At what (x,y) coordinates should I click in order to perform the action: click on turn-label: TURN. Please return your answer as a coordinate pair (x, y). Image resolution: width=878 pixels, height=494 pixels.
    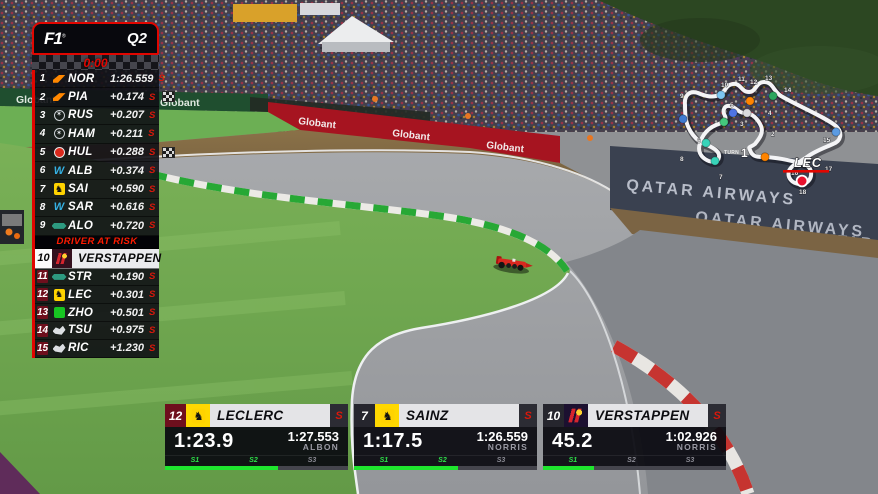
    Looking at the image, I should click on (731, 153).